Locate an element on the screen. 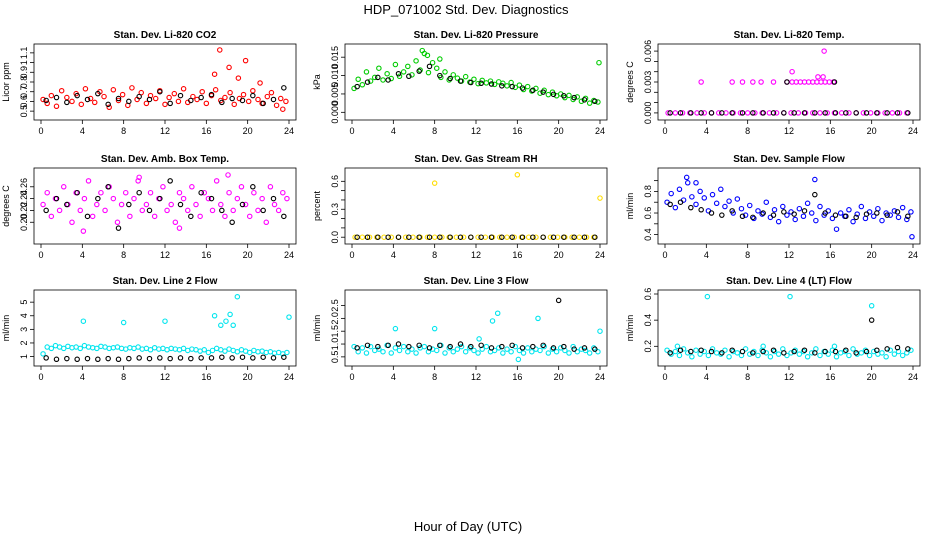  y-tick-label: 0.6 is located at coordinates (648, 213).